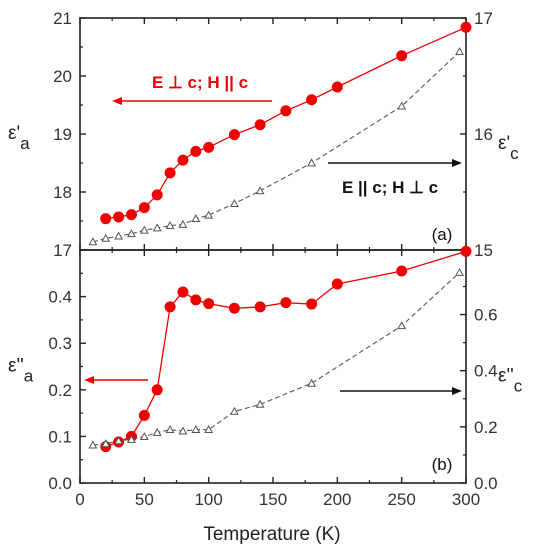  I want to click on y-right-axis-title: ε'c, so click(508, 148).